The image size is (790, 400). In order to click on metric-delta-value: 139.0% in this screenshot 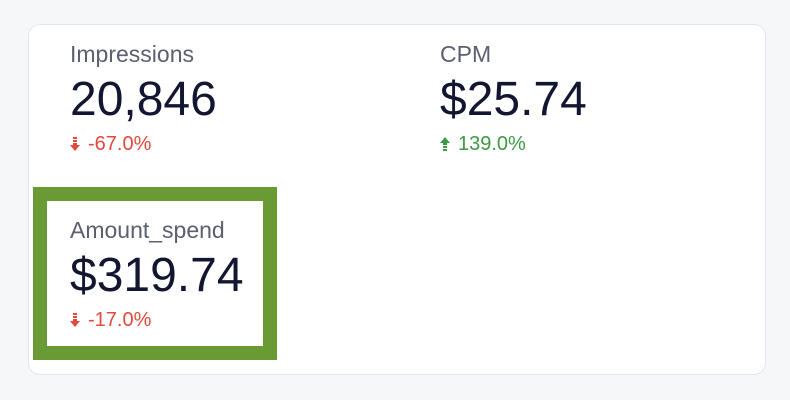, I will do `click(492, 144)`.